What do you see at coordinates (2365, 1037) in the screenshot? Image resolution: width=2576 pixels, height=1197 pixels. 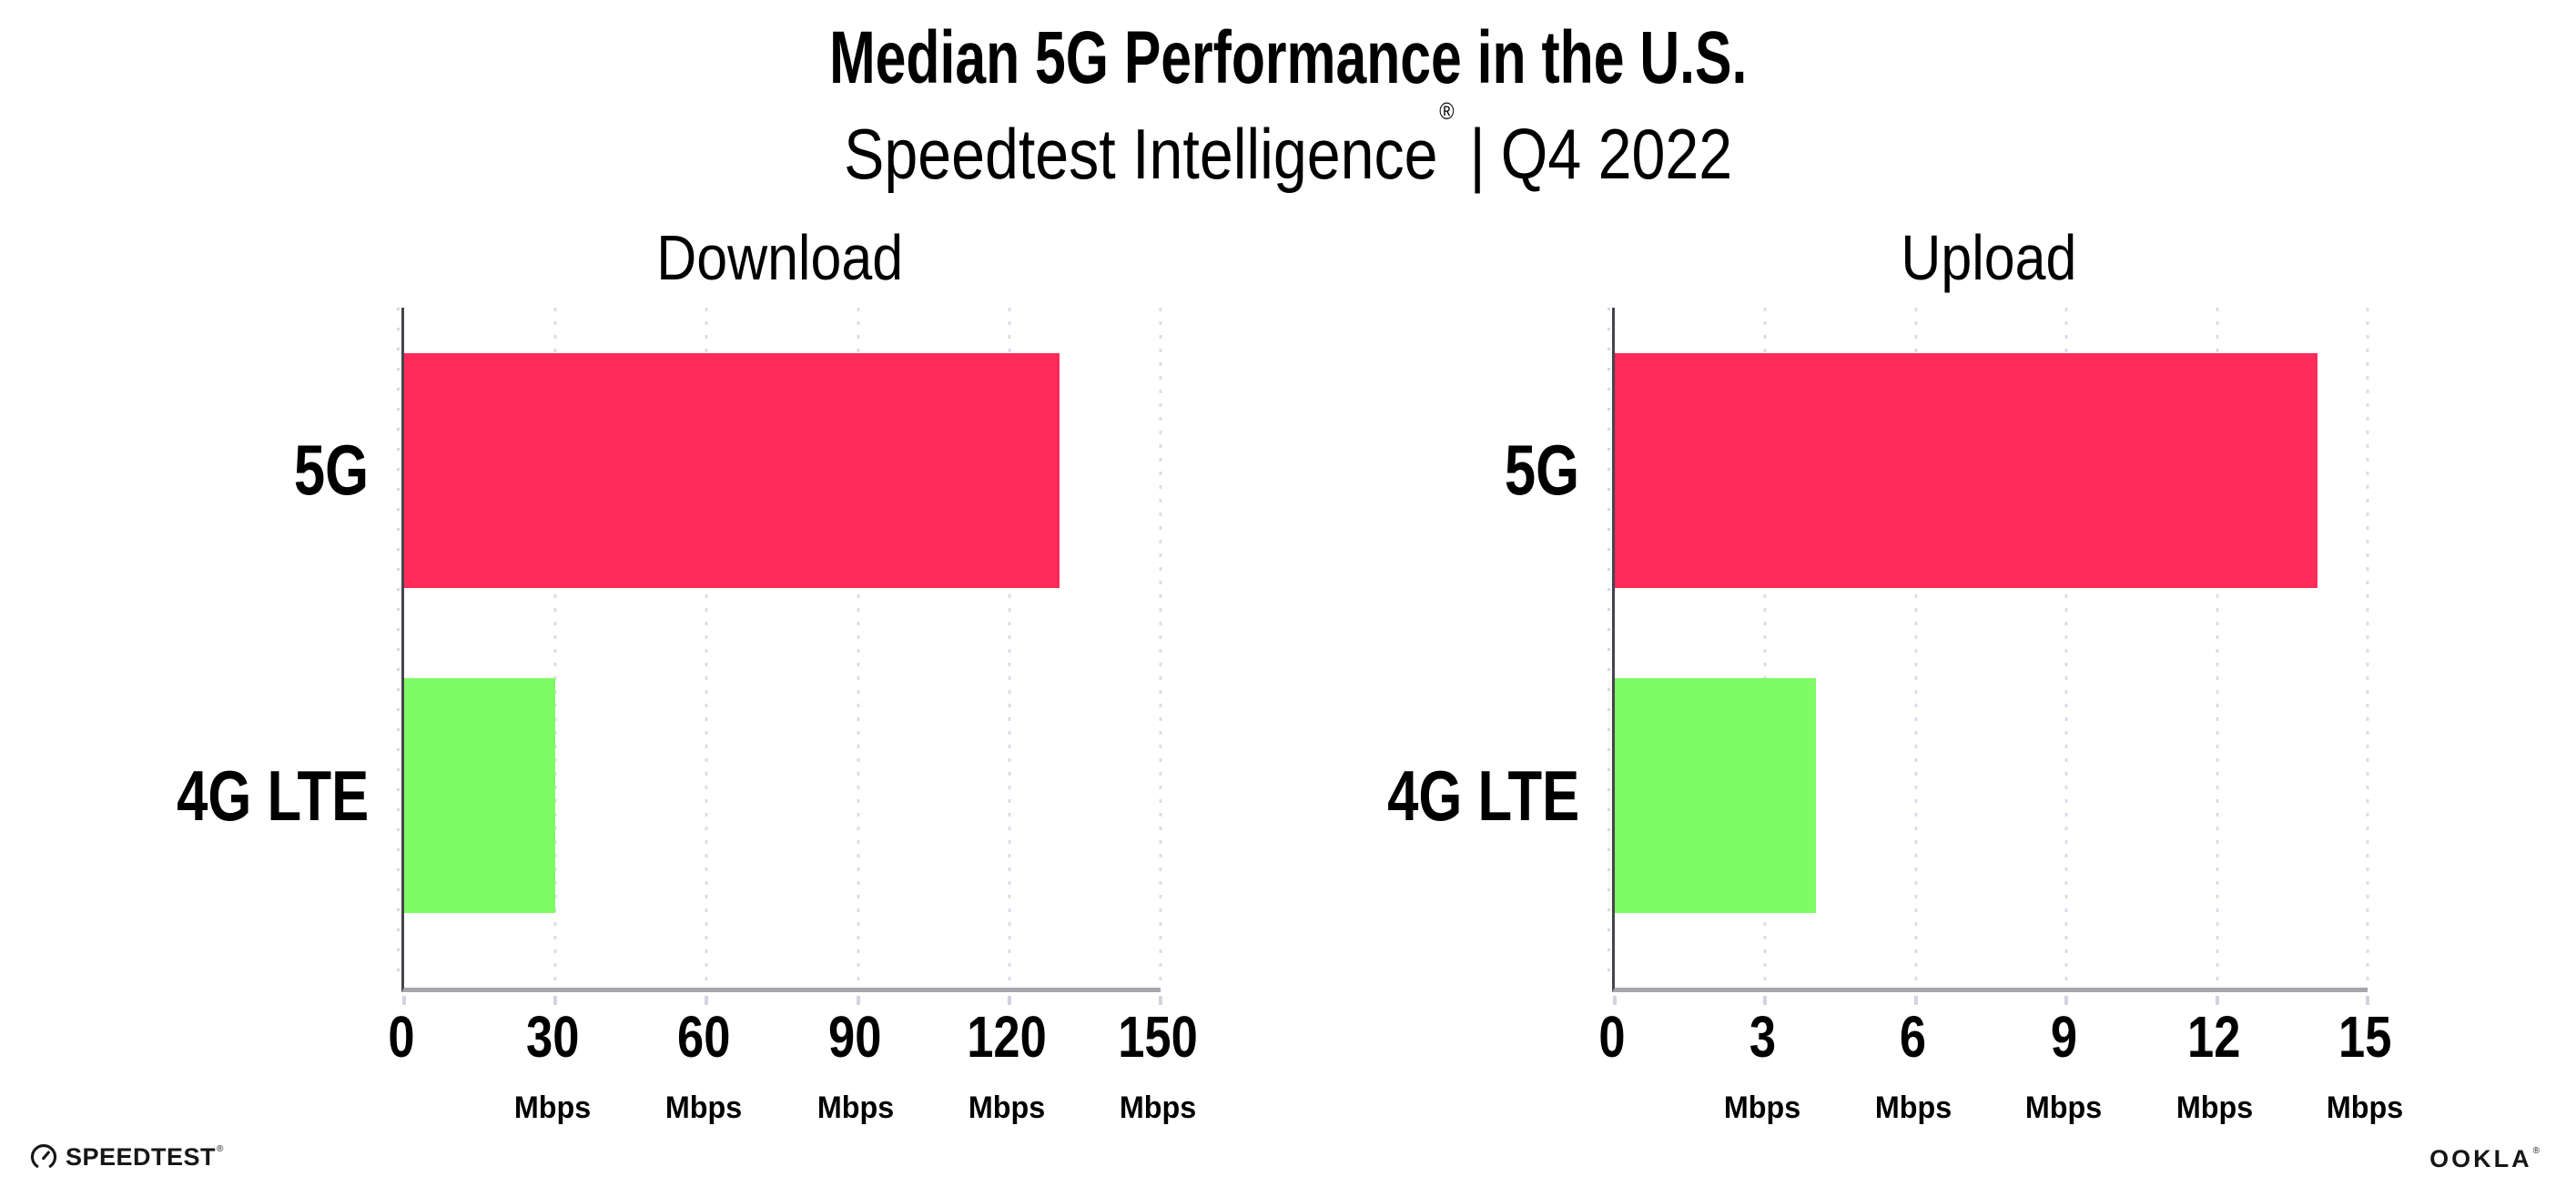 I see `x-tick-value: 15` at bounding box center [2365, 1037].